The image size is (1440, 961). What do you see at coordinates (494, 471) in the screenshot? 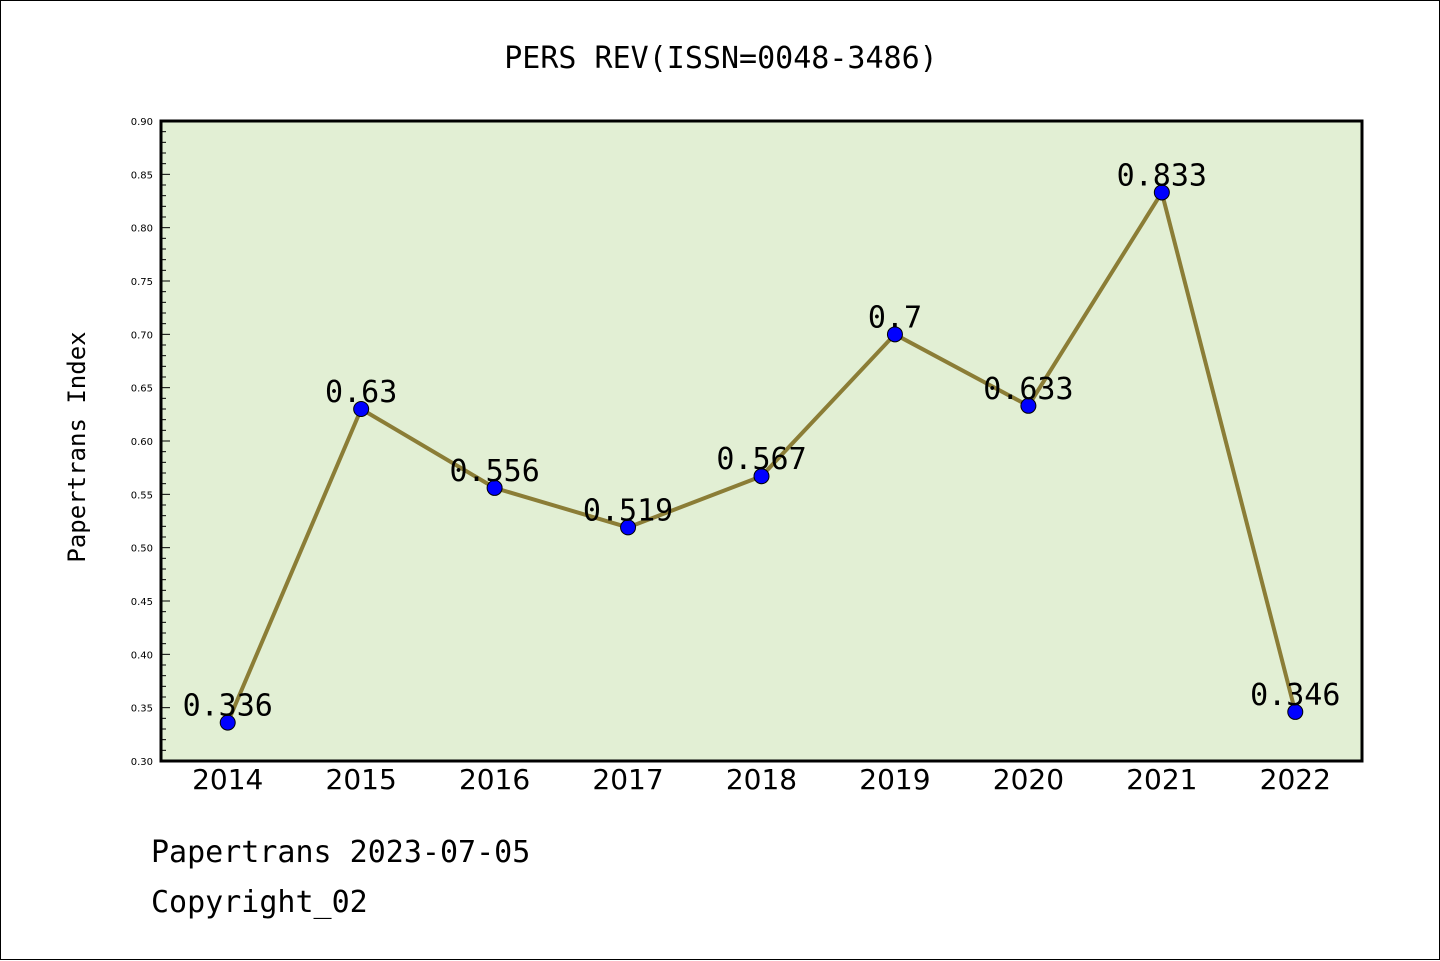
I see `data-label: 0.556` at bounding box center [494, 471].